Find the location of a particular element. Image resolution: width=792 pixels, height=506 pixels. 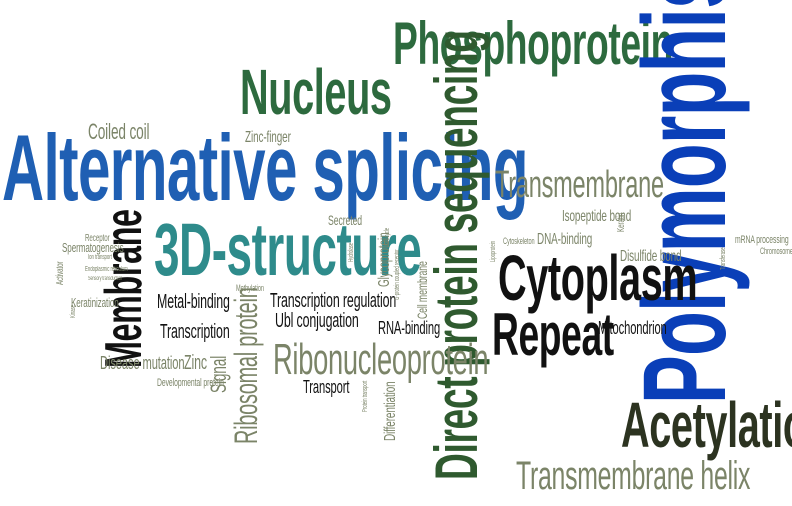

word-lipoprotein: Lipoprotein is located at coordinates (493, 251).